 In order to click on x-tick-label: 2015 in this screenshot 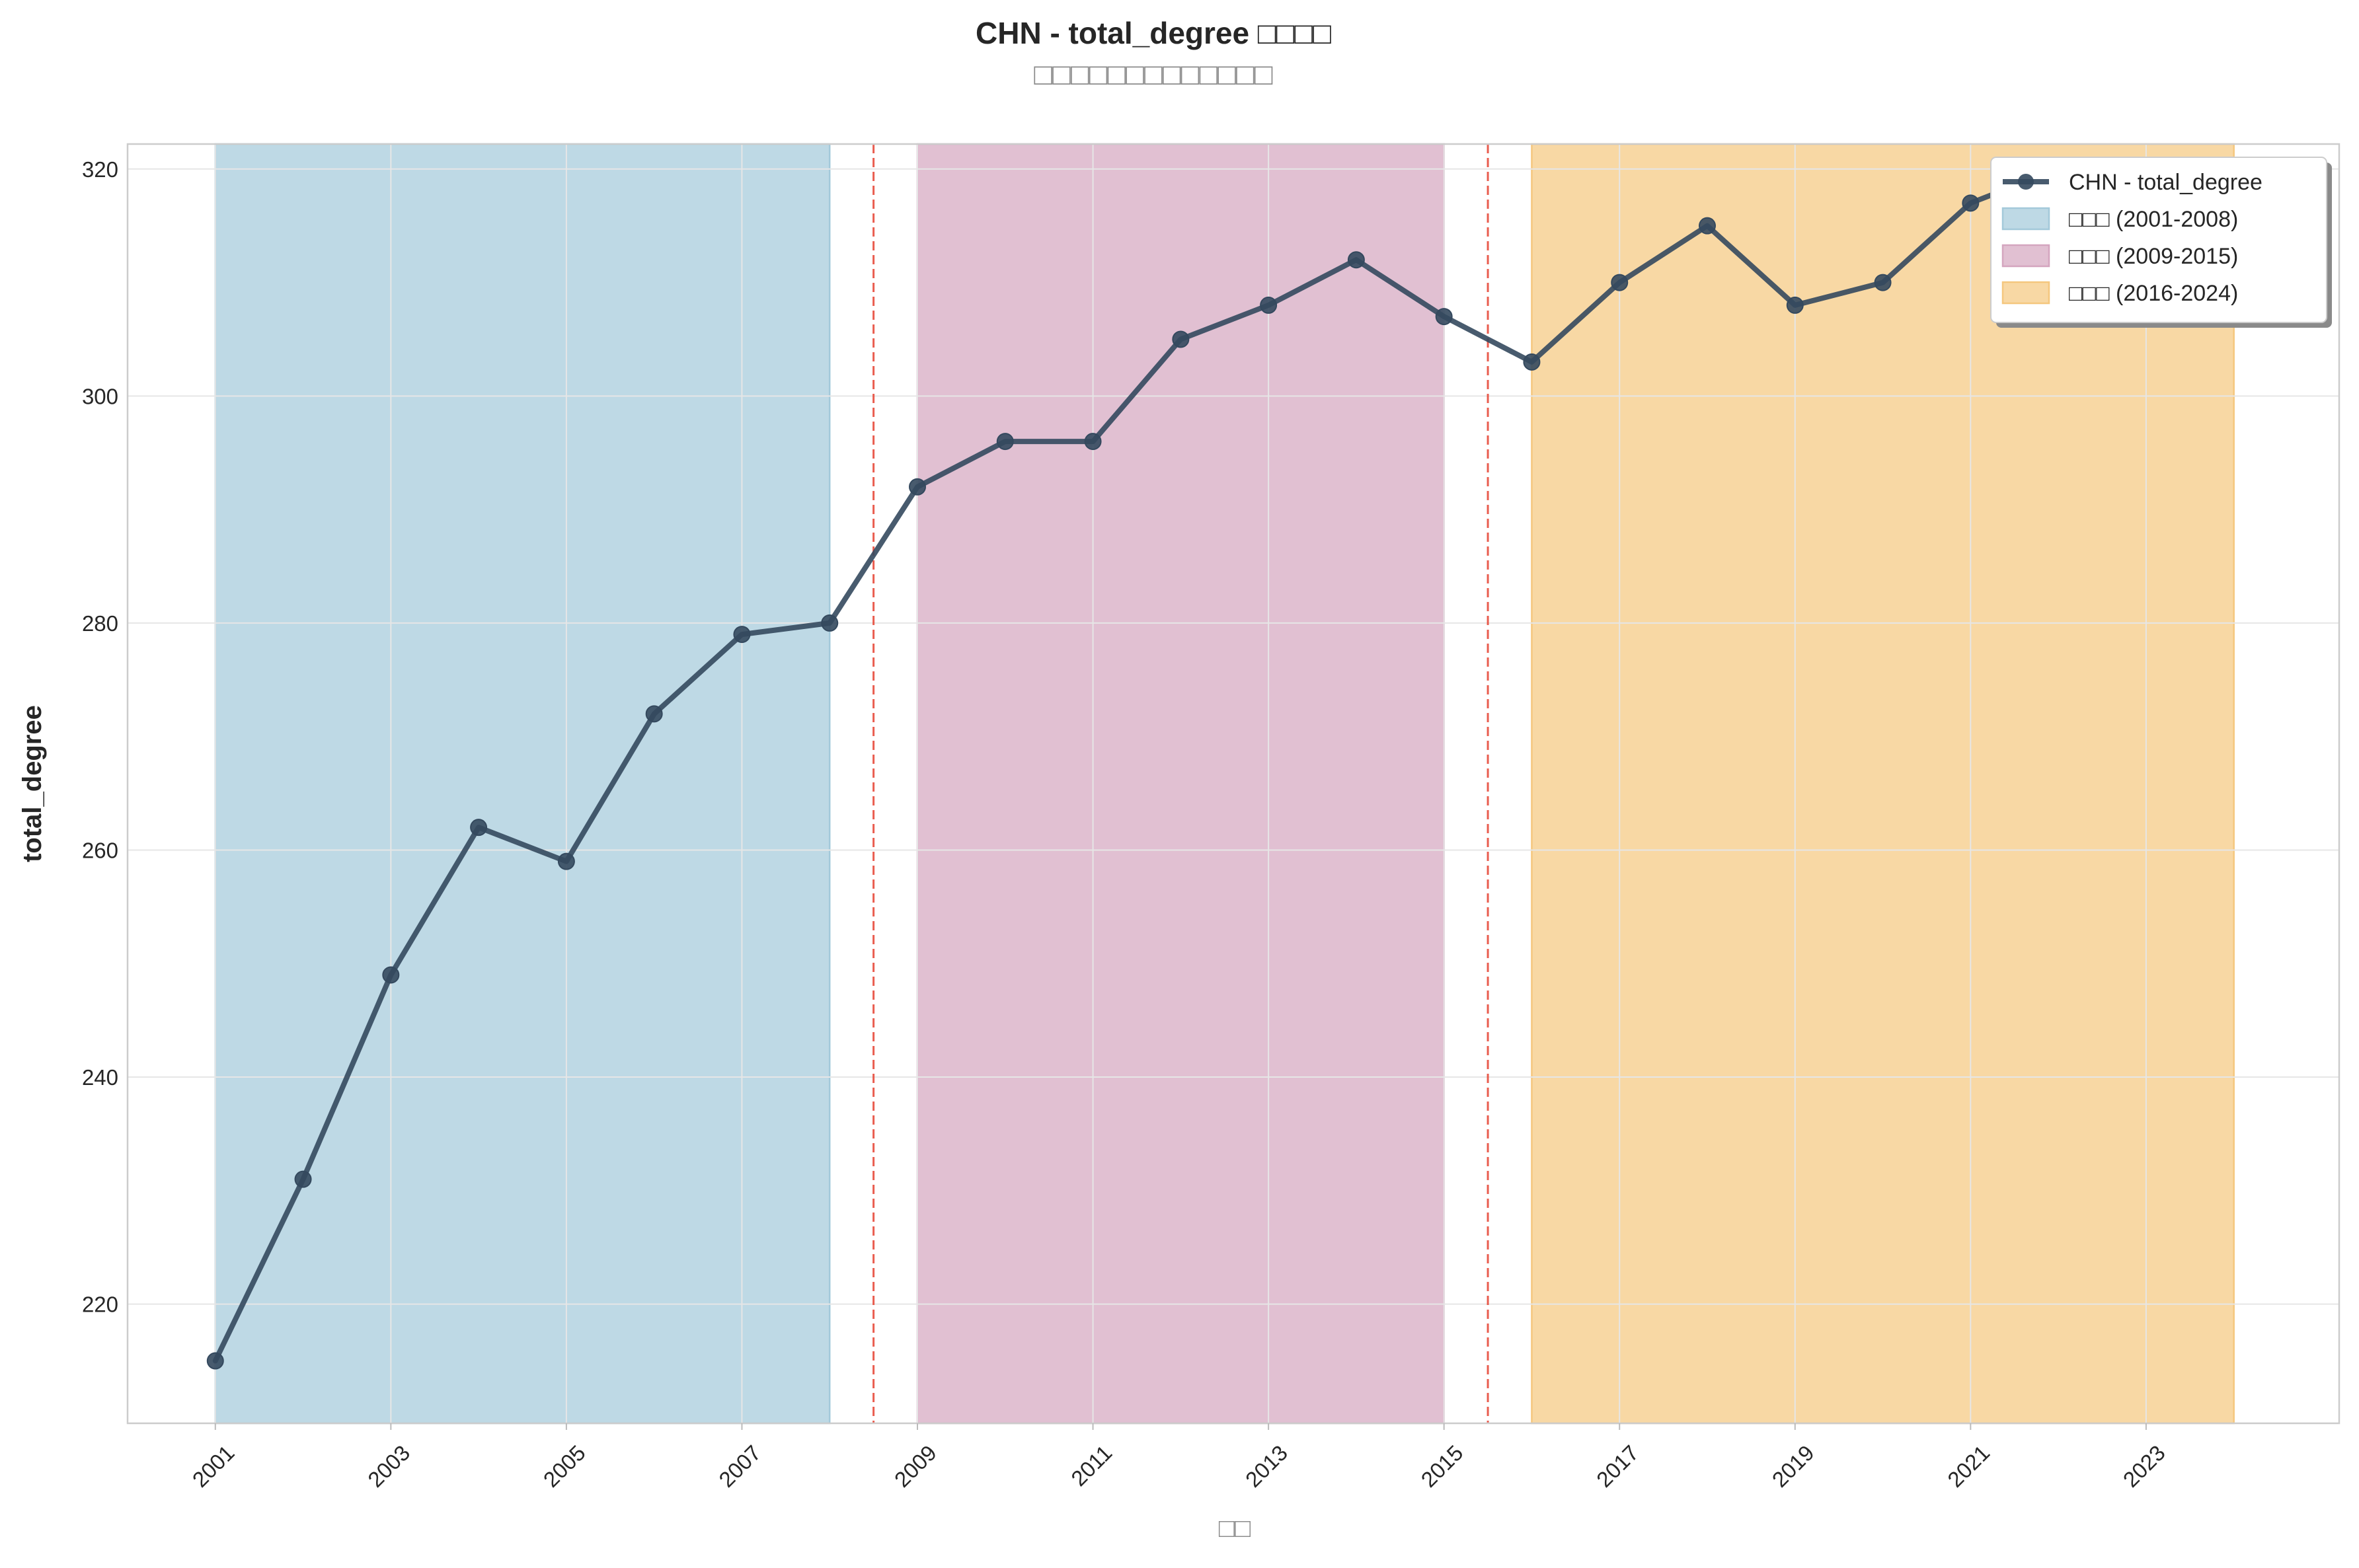, I will do `click(1442, 1466)`.